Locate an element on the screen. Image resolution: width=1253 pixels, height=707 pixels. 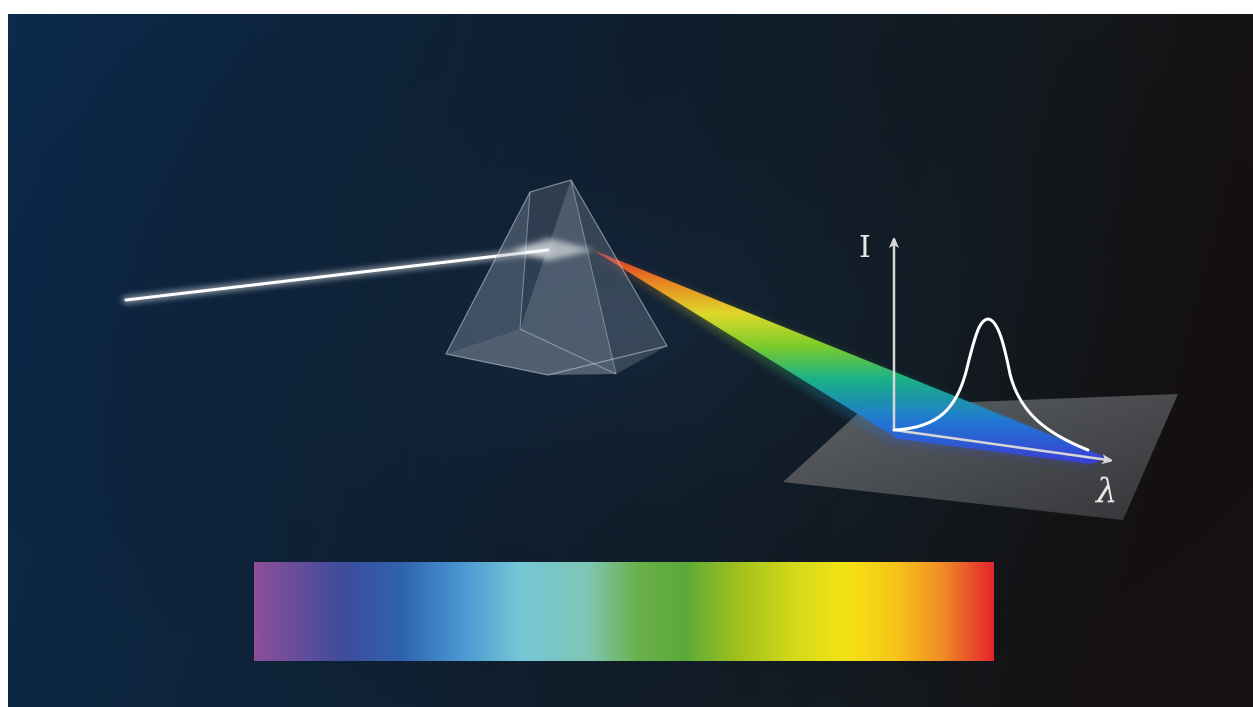
intensity-axis-label: I is located at coordinates (865, 247).